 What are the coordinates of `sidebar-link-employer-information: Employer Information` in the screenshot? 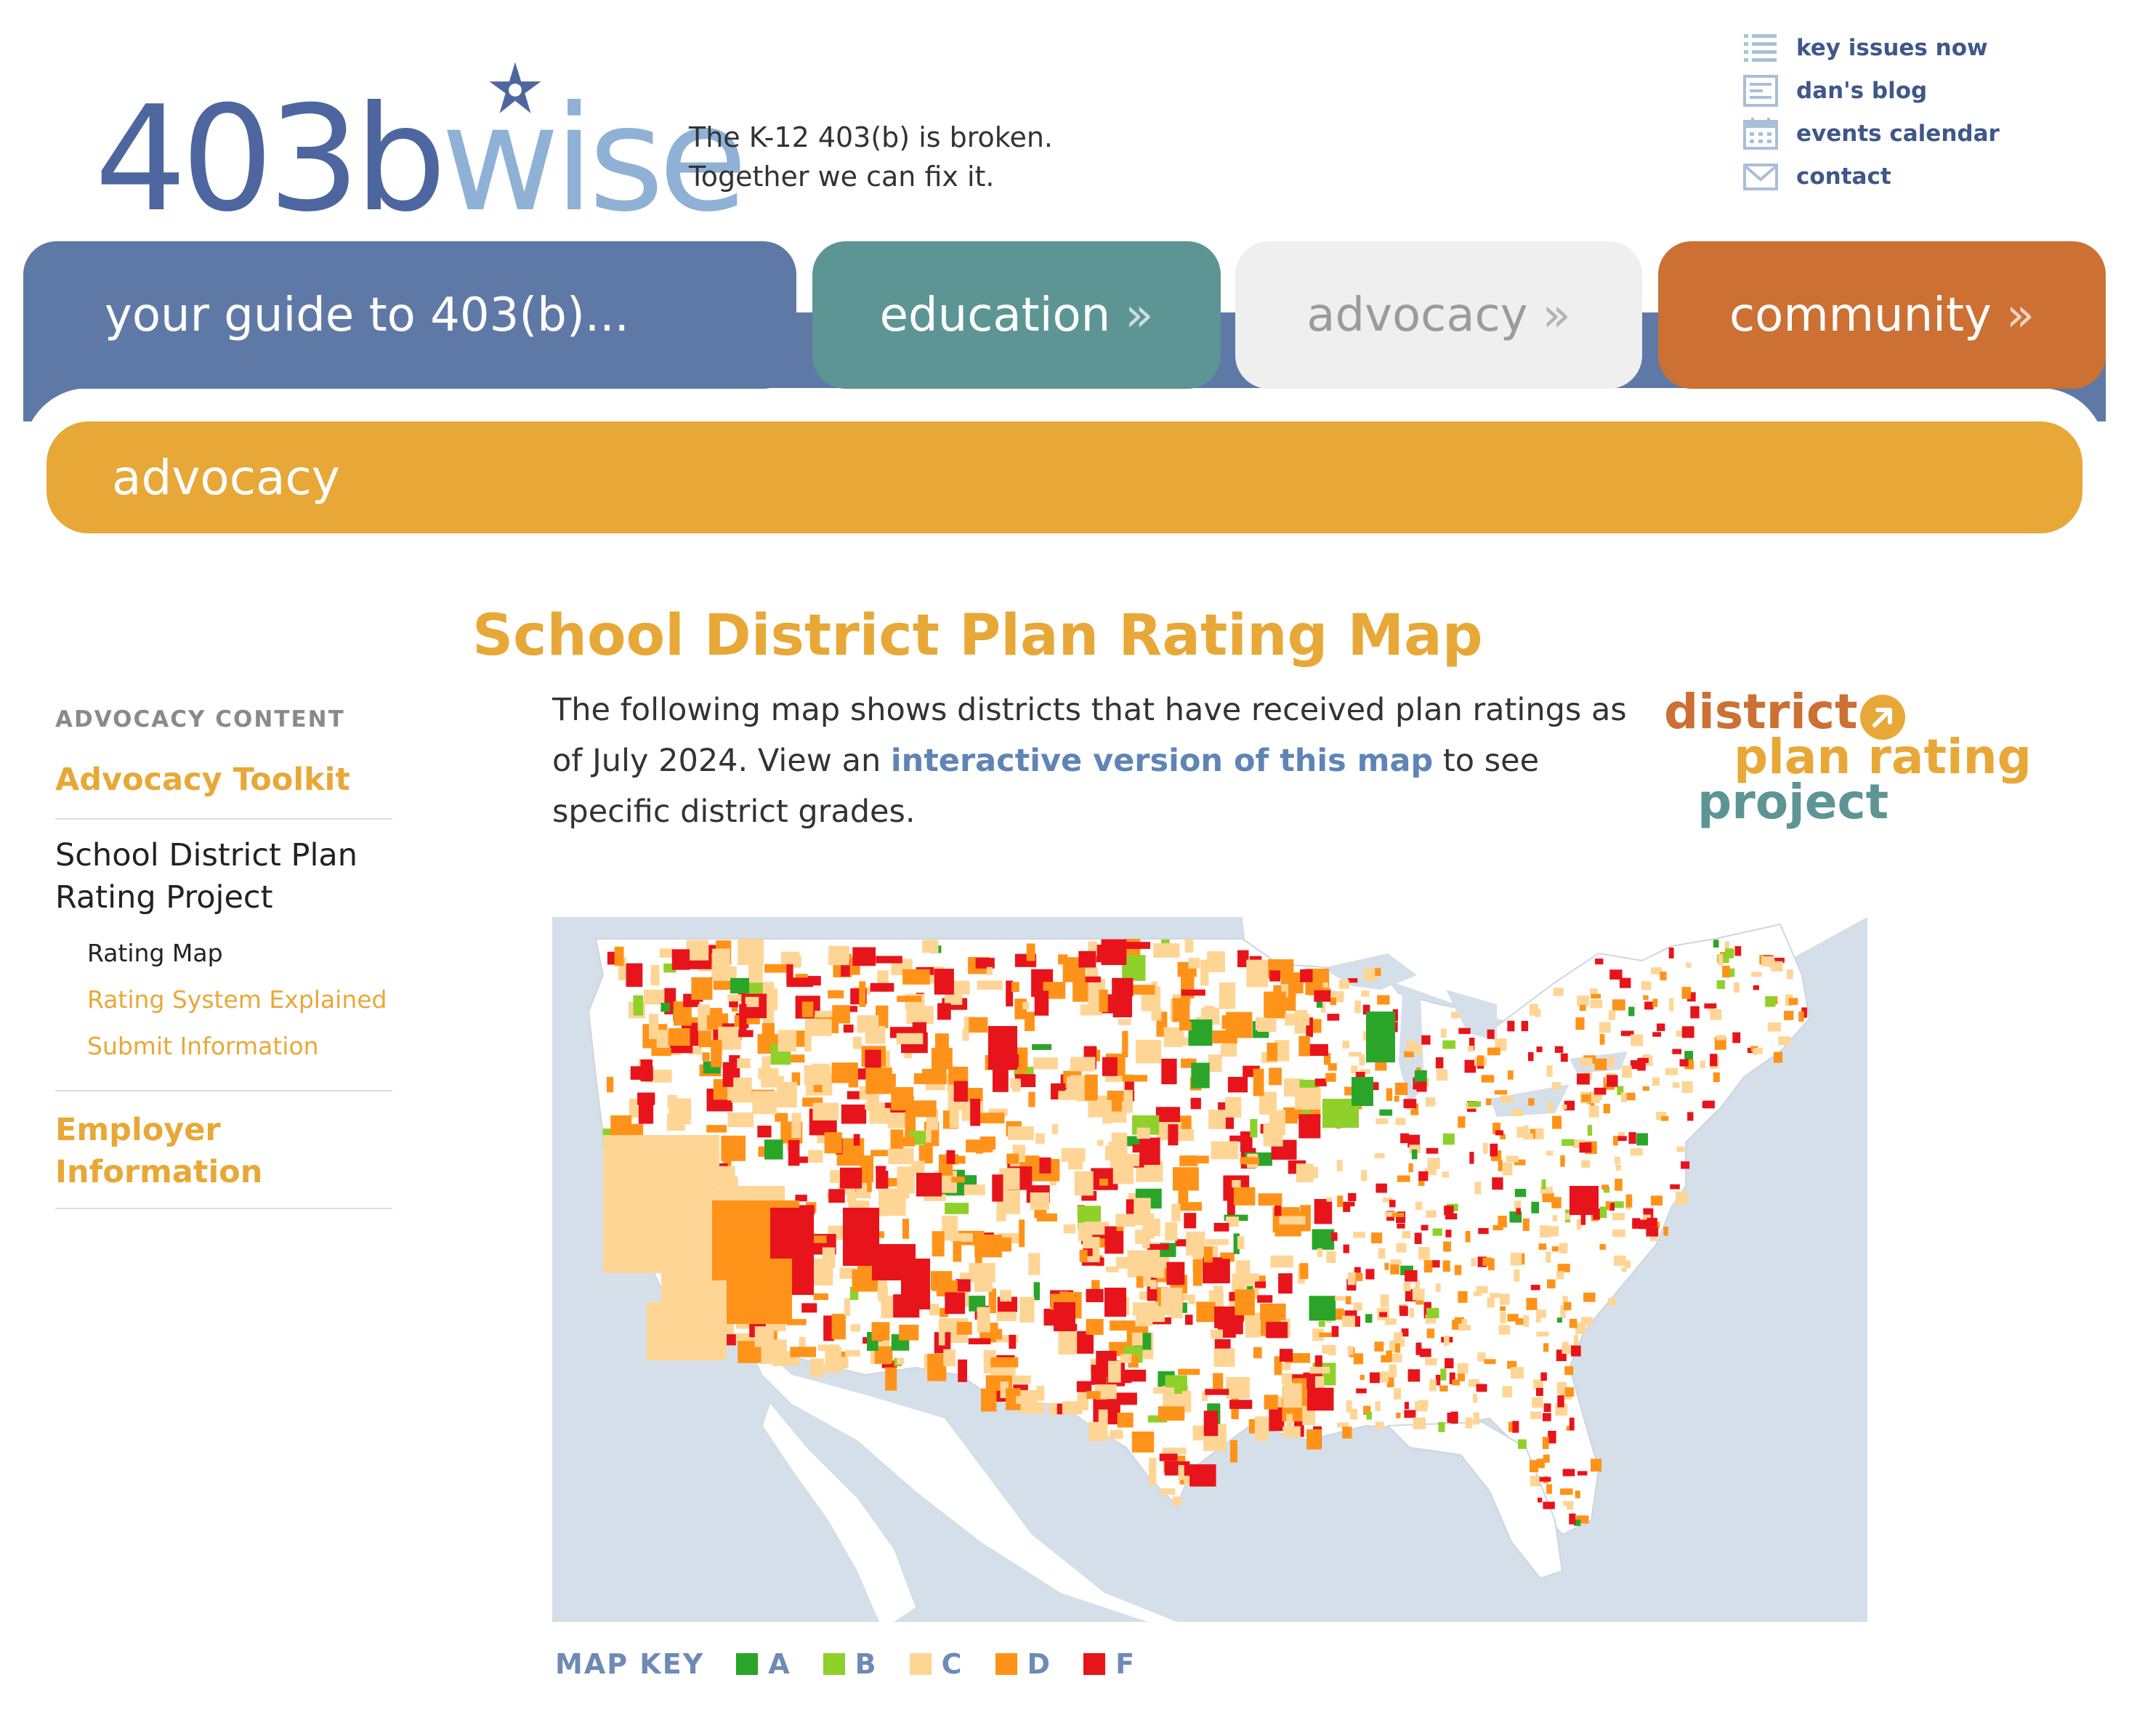 It's located at (159, 1151).